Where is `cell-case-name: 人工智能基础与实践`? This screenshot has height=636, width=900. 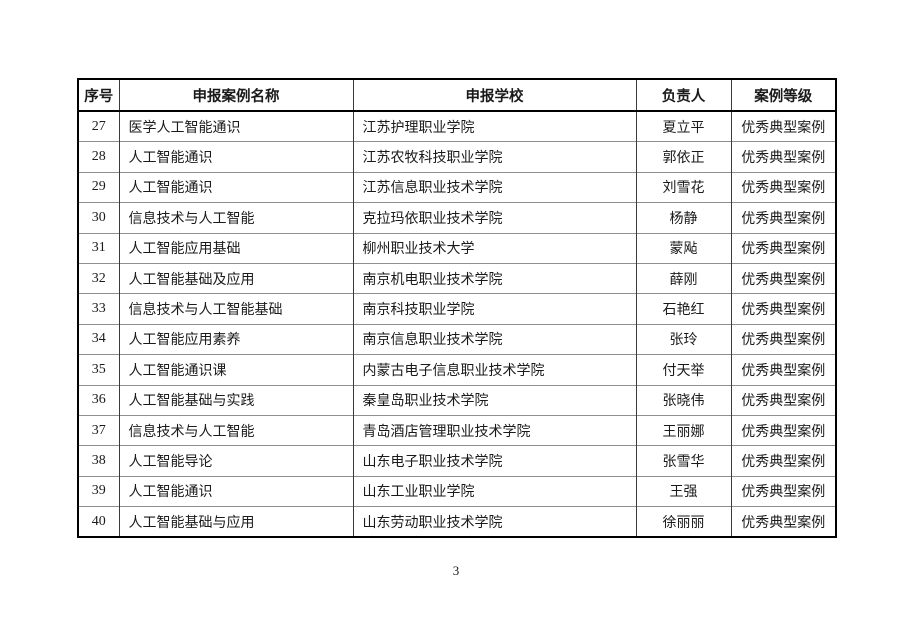
cell-case-name: 人工智能基础与实践 is located at coordinates (236, 400).